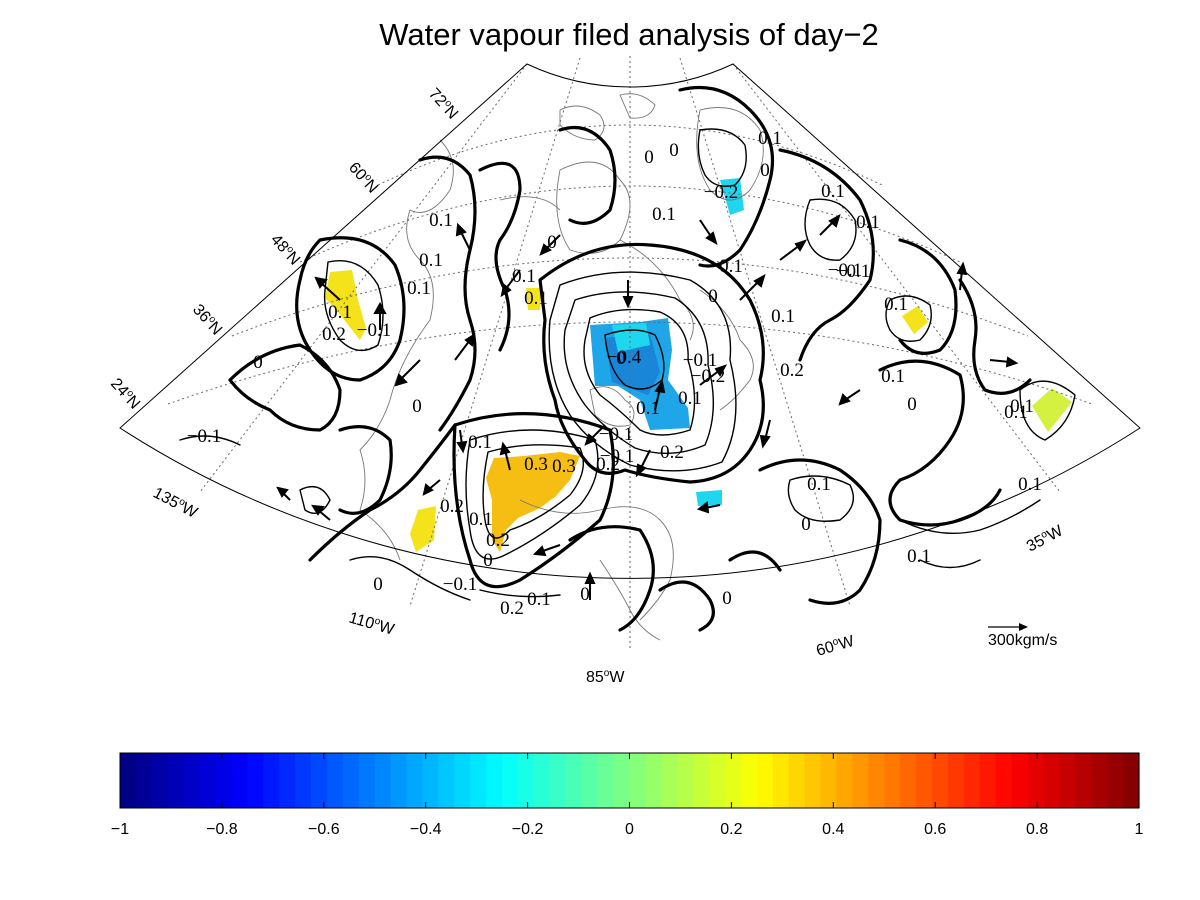  I want to click on latitude-label: 72oN, so click(443, 104).